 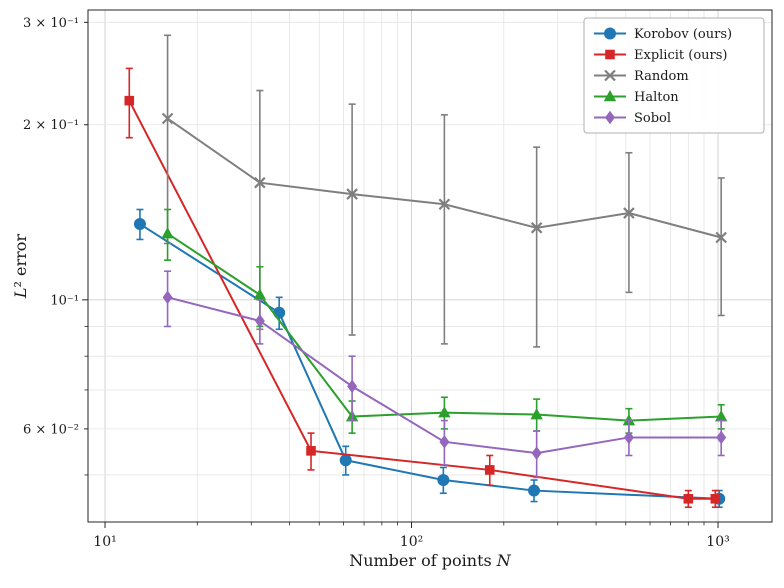 What do you see at coordinates (632, 118) in the screenshot?
I see `legend-item-sobol: Sobol` at bounding box center [632, 118].